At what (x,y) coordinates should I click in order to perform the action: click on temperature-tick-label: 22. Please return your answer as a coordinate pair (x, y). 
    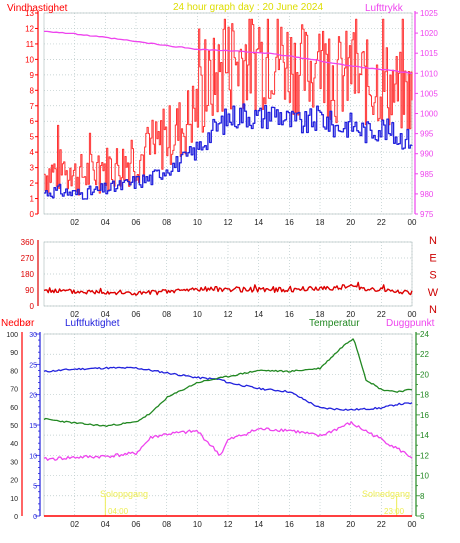
    Looking at the image, I should click on (424, 354).